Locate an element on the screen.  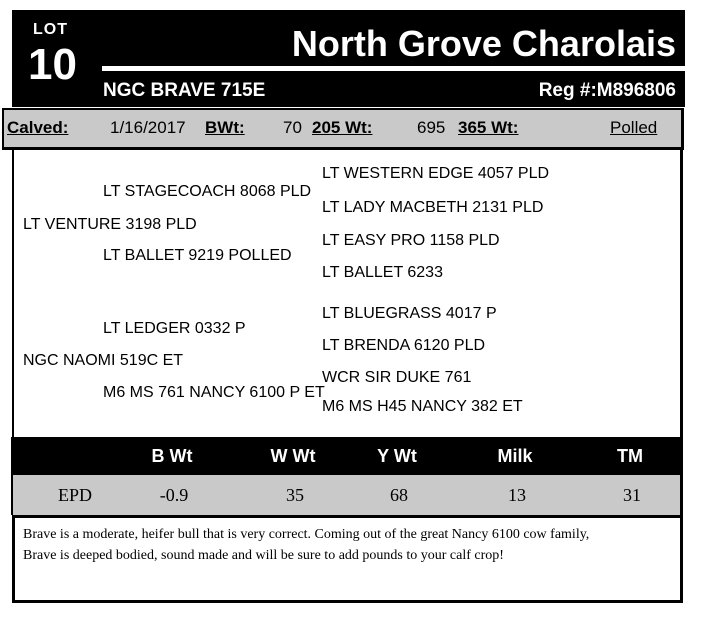
pedigree-dam-dam-dam: M6 MS H45 NANCY 382 ET is located at coordinates (422, 406).